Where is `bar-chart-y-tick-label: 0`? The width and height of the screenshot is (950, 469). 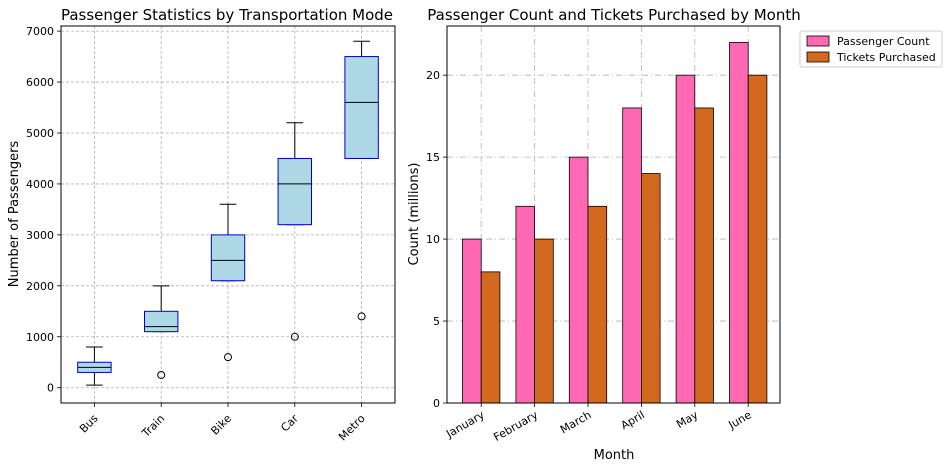
bar-chart-y-tick-label: 0 is located at coordinates (436, 403).